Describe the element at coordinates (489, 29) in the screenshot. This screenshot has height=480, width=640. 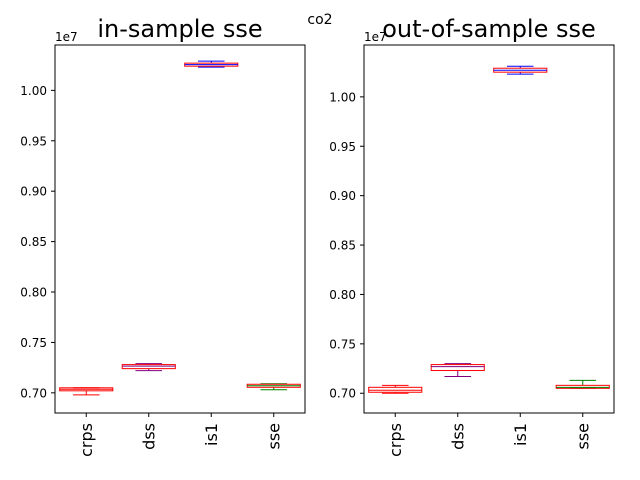
I see `panel-title: out-of-sample sse` at that location.